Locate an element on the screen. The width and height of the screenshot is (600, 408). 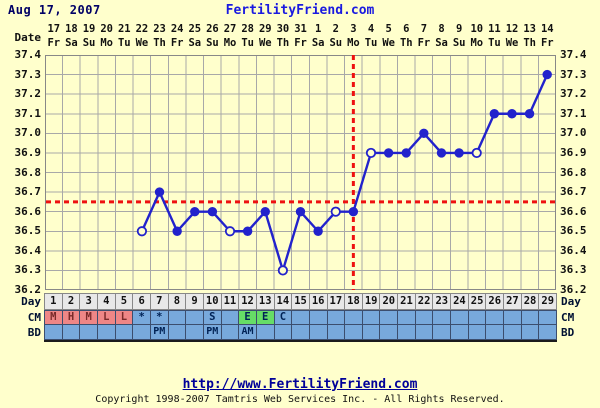
cm-cell: E is located at coordinates (248, 317).